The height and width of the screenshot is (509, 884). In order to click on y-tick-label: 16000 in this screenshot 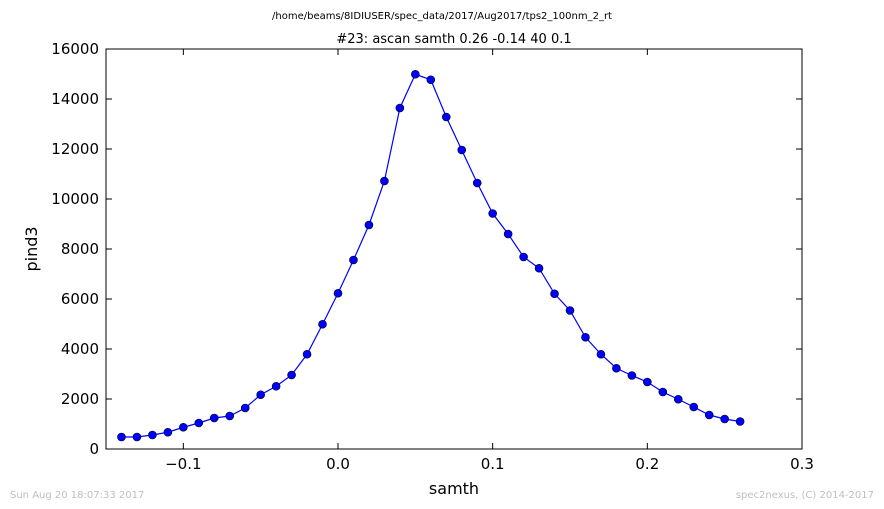, I will do `click(75, 49)`.